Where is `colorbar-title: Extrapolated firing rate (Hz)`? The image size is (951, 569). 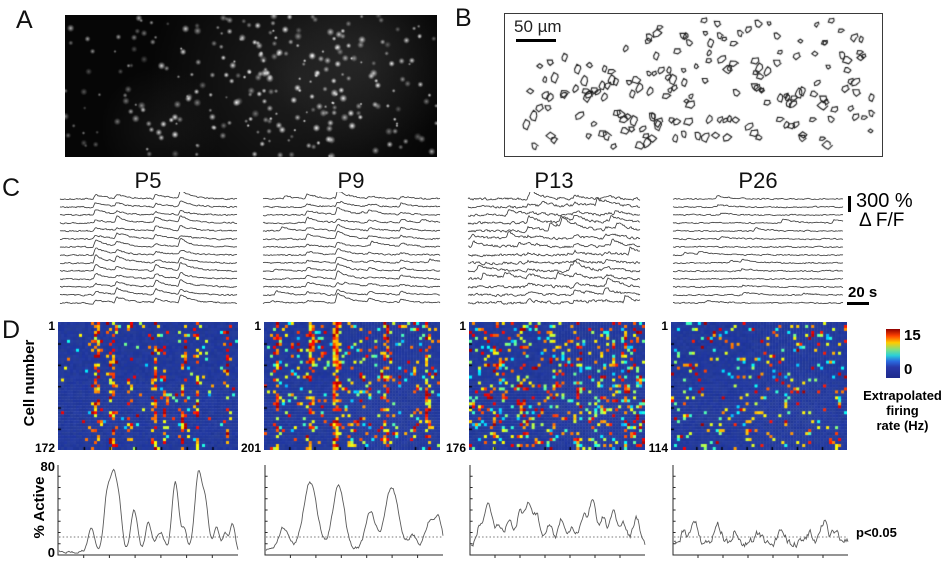
colorbar-title: Extrapolated firing rate (Hz) is located at coordinates (902, 410).